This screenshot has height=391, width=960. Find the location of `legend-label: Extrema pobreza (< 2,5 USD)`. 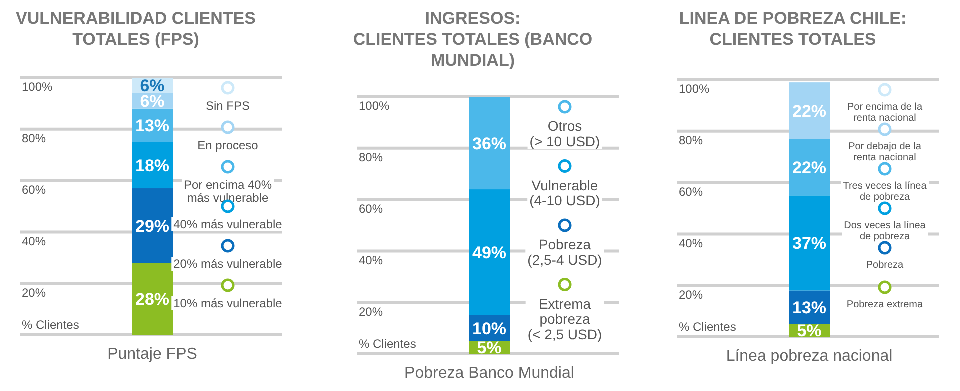

legend-label: Extrema pobreza (< 2,5 USD) is located at coordinates (565, 319).